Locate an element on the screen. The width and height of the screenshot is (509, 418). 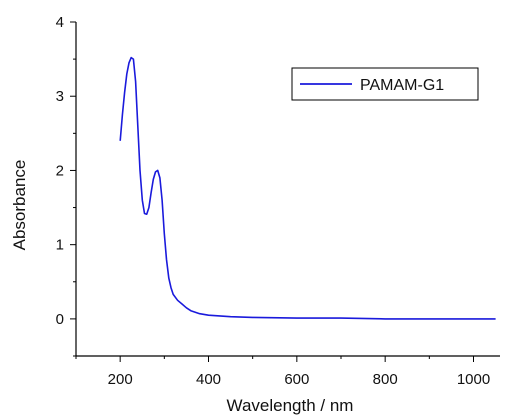
x-tick-label: 600 is located at coordinates (296, 379).